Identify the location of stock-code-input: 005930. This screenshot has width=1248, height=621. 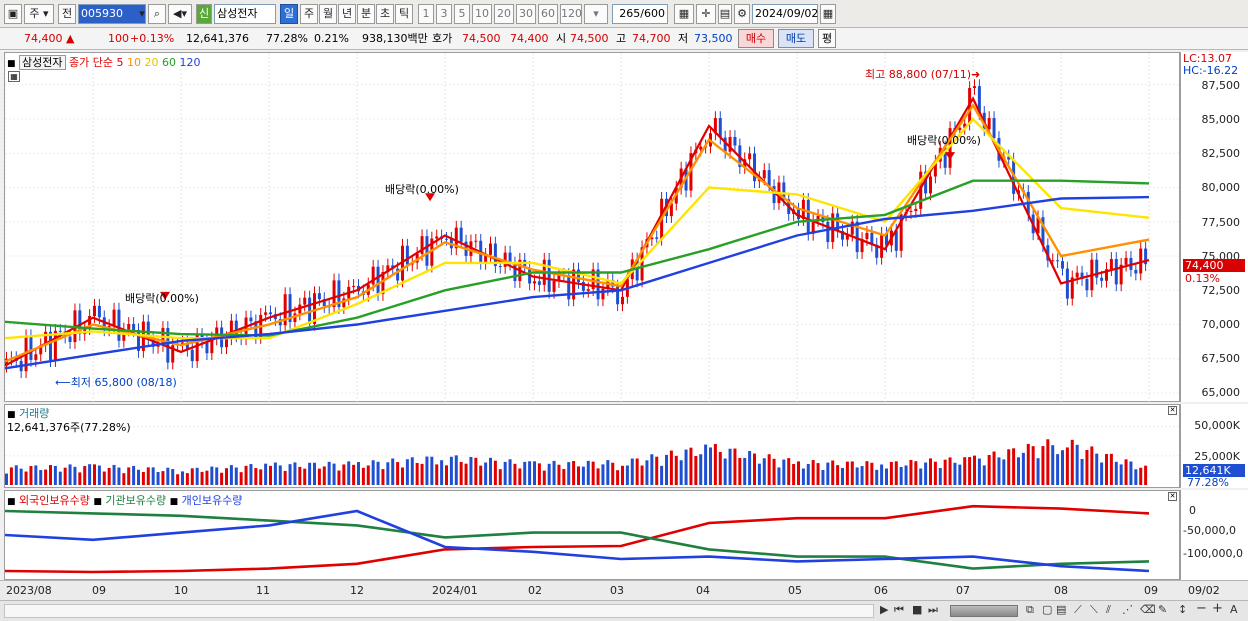
(112, 14).